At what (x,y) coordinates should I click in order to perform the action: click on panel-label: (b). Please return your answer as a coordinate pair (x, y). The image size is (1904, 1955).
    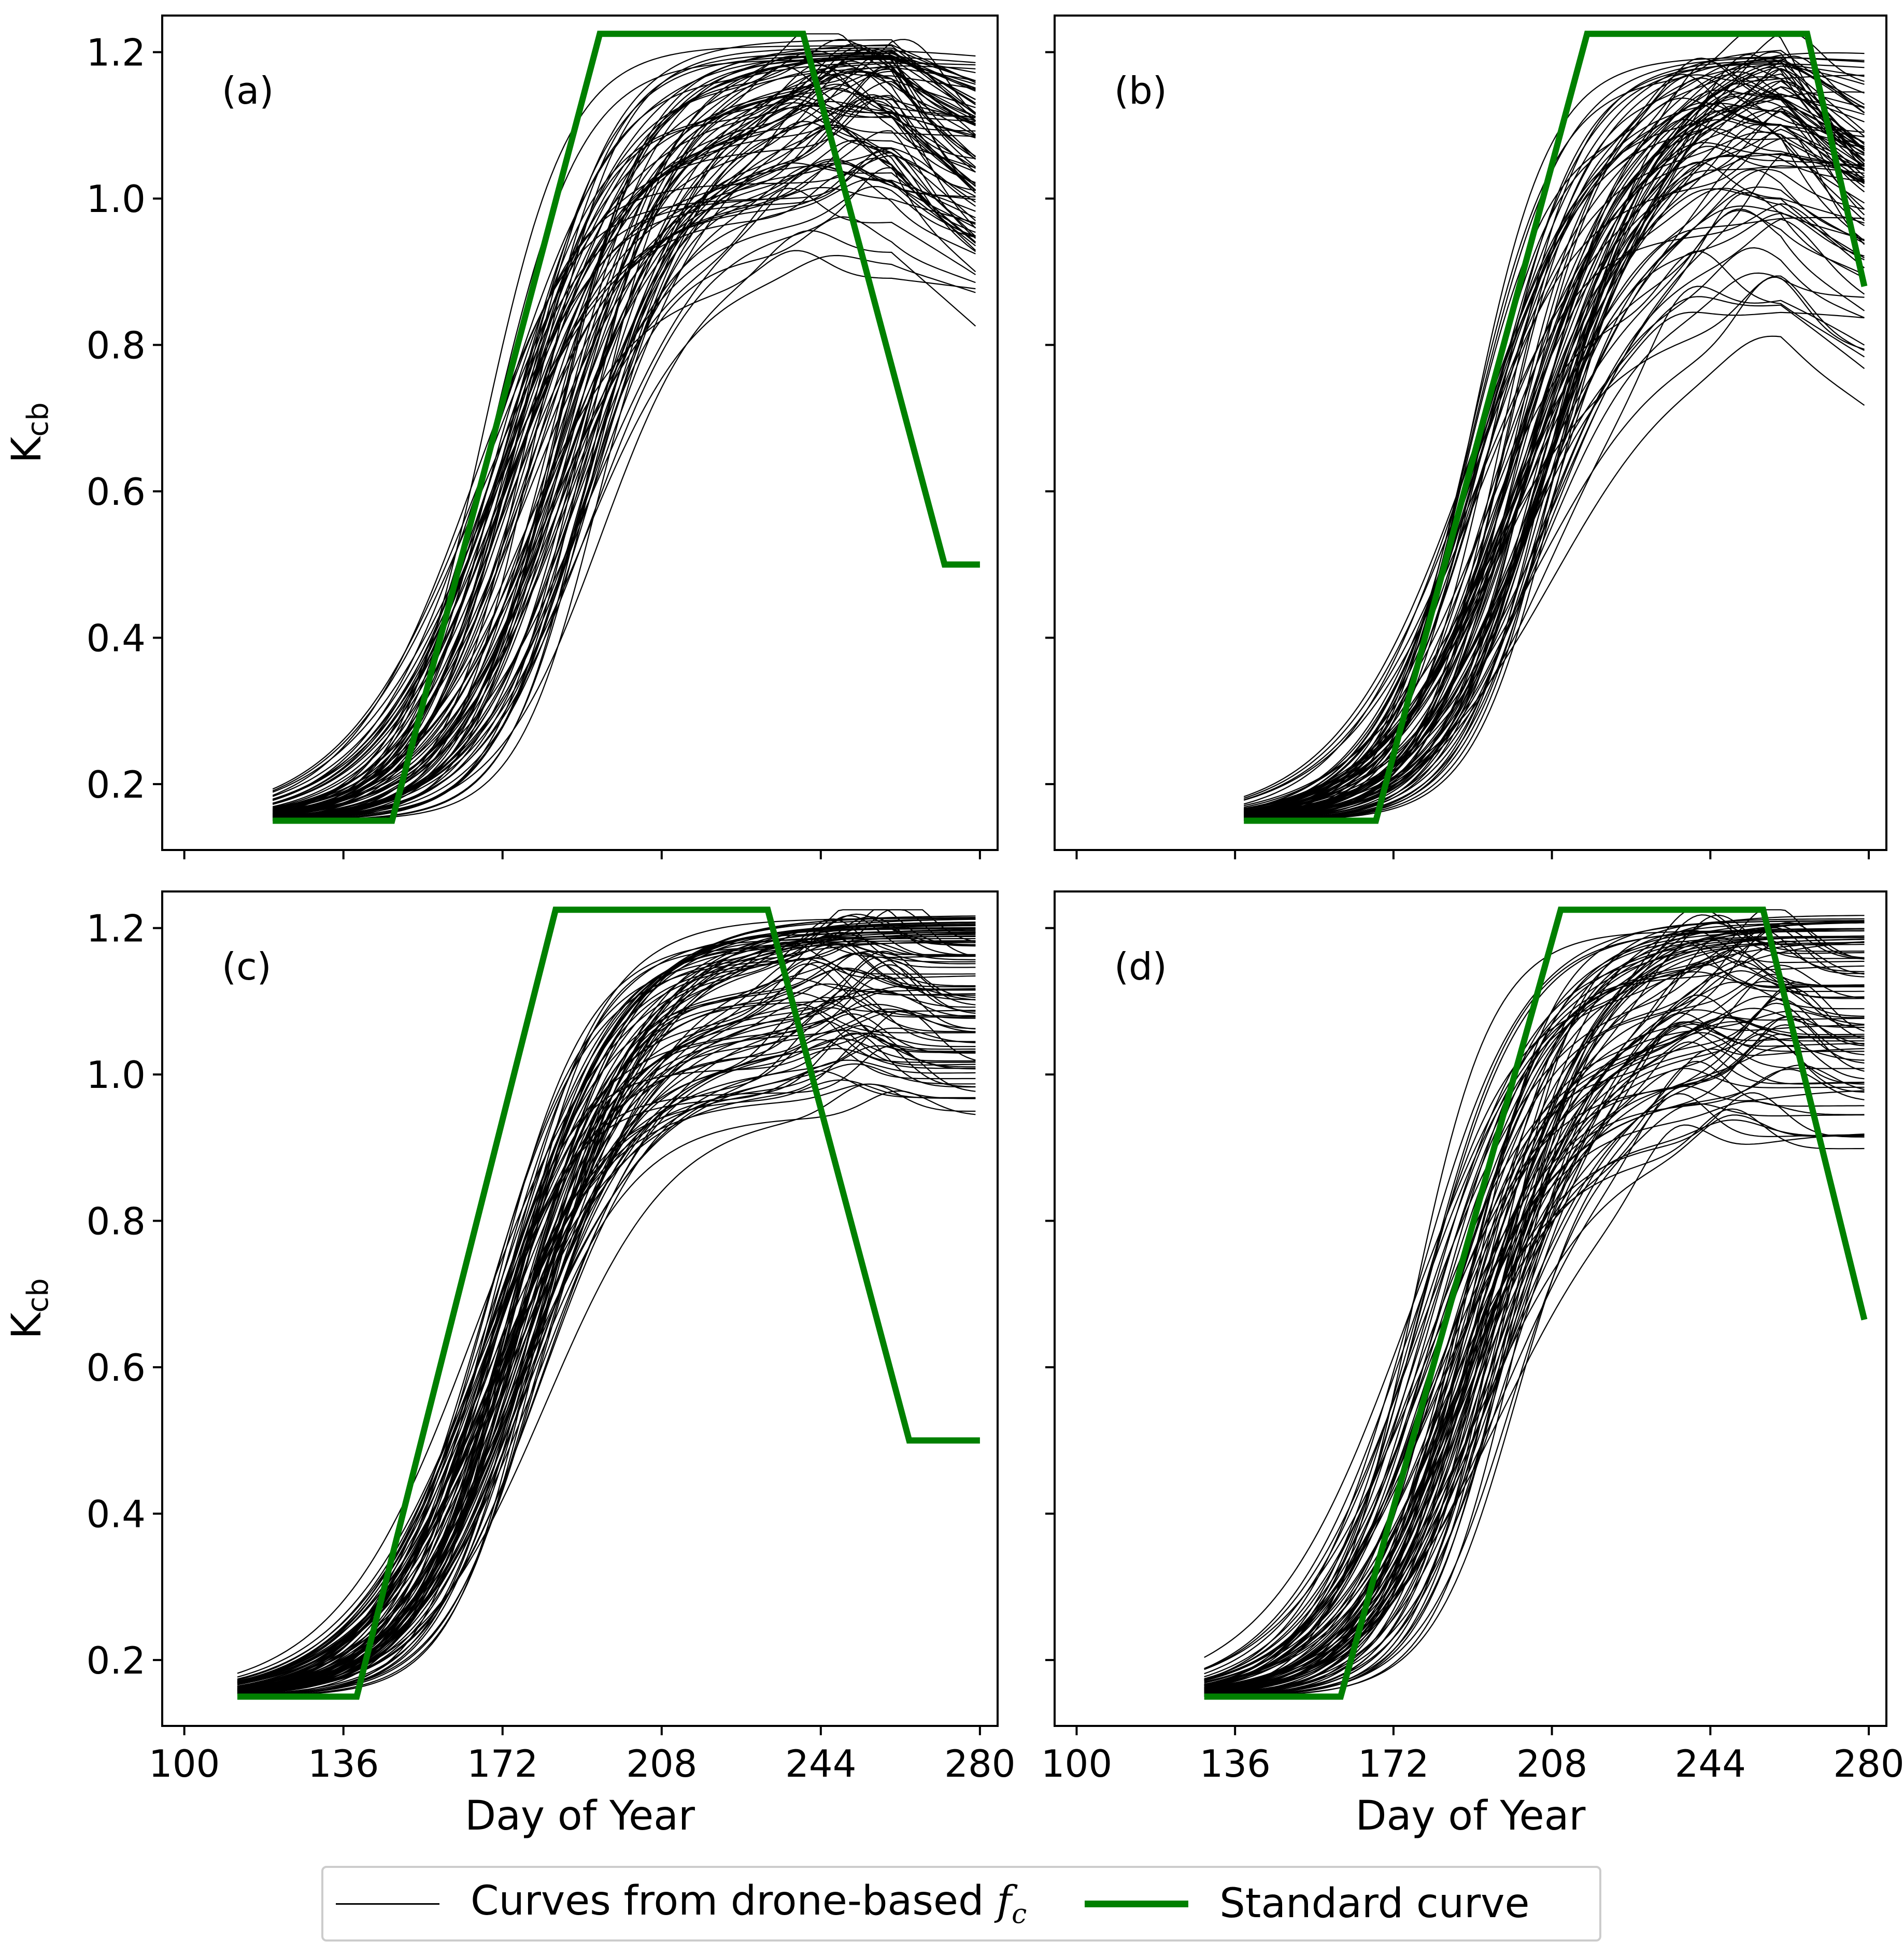
    Looking at the image, I should click on (1140, 91).